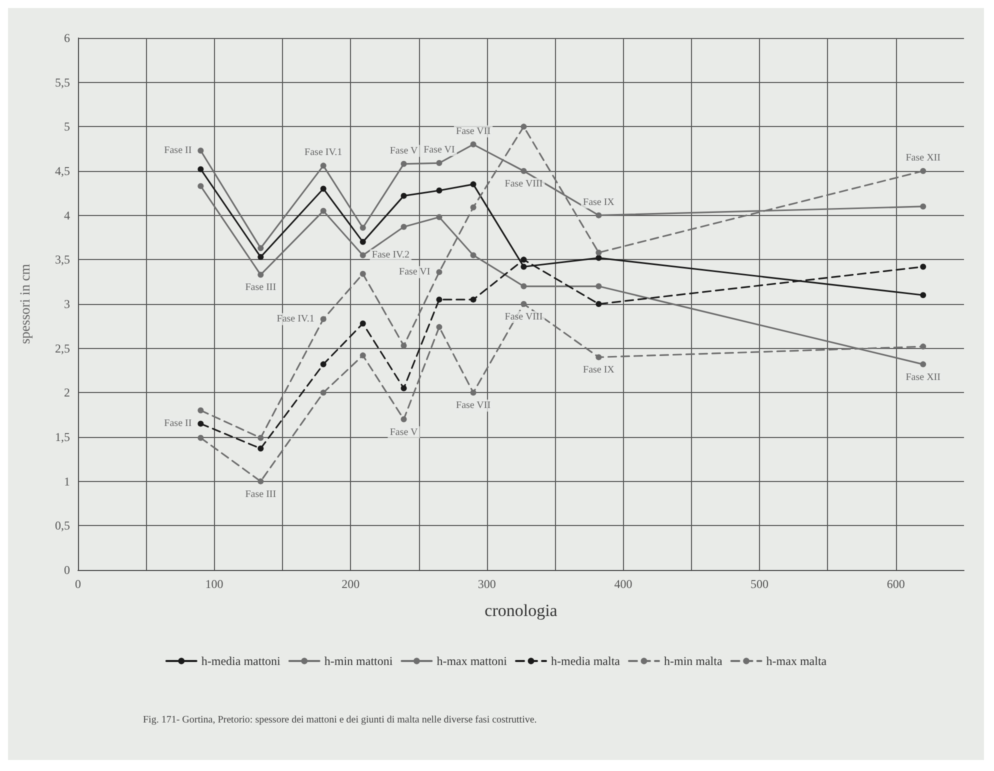 The width and height of the screenshot is (994, 771). I want to click on annotation: Fase IV.2, so click(391, 255).